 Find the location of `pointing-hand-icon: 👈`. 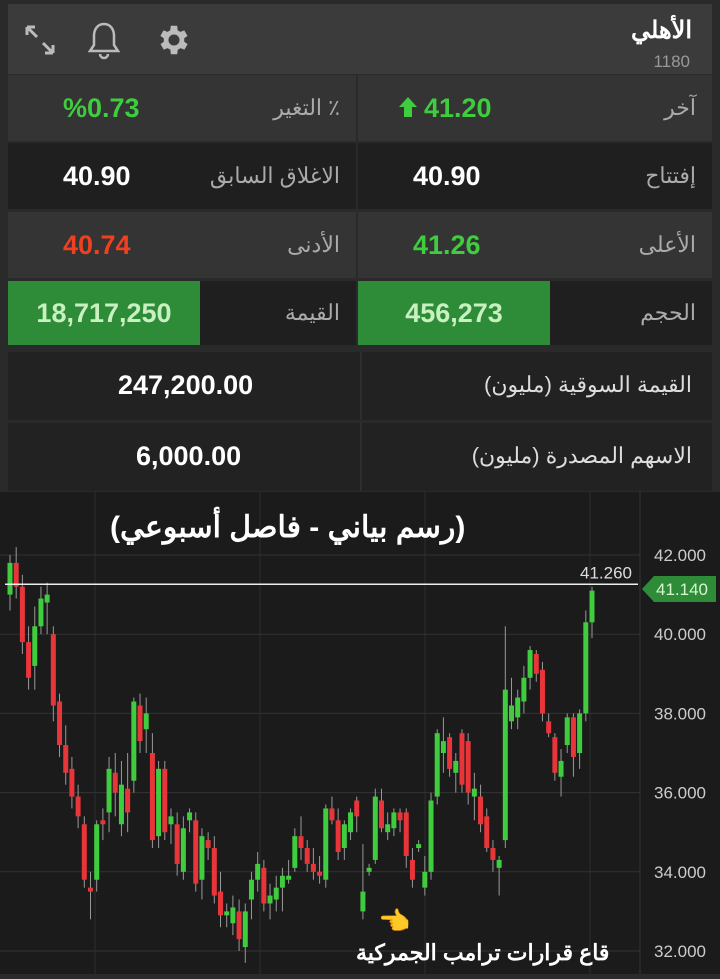

pointing-hand-icon: 👈 is located at coordinates (394, 921).